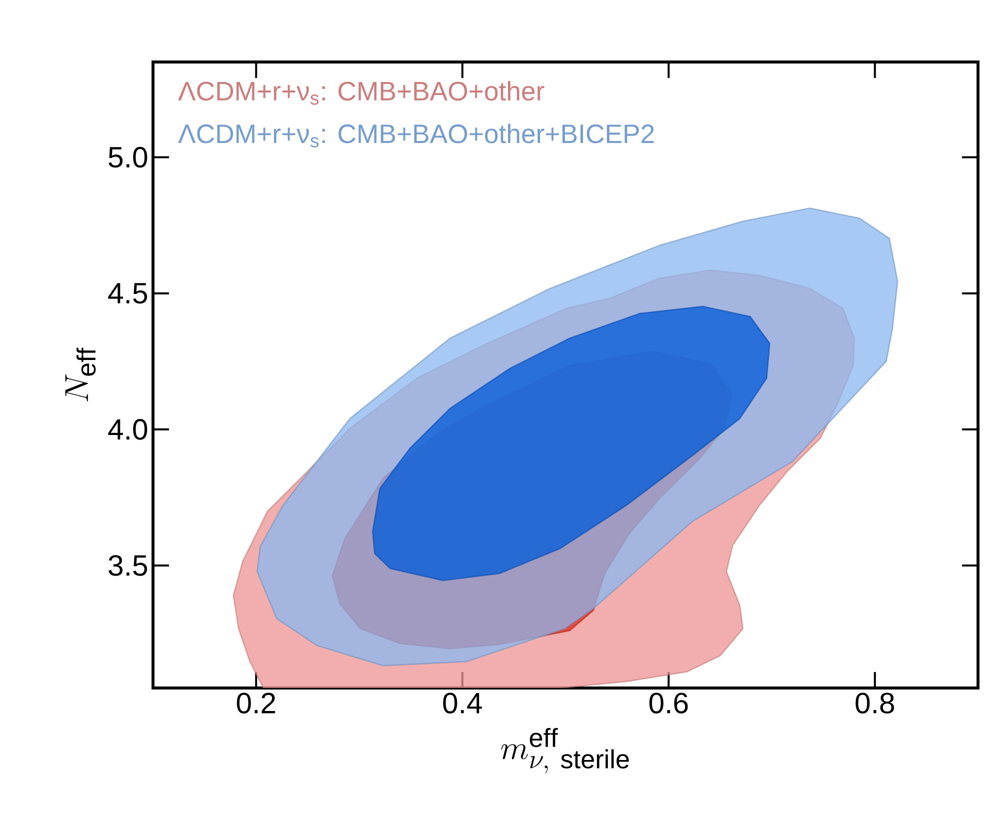 The width and height of the screenshot is (988, 817). Describe the element at coordinates (256, 703) in the screenshot. I see `x-tick-label: 0.2` at that location.